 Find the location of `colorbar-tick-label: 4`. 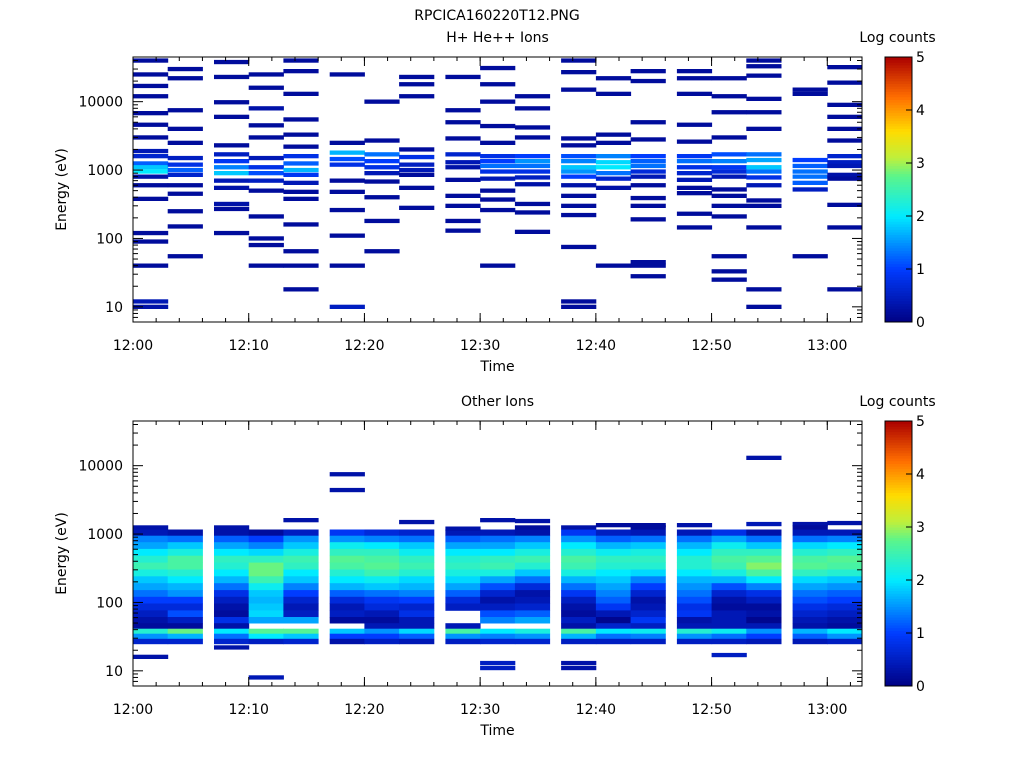

colorbar-tick-label: 4 is located at coordinates (920, 111).